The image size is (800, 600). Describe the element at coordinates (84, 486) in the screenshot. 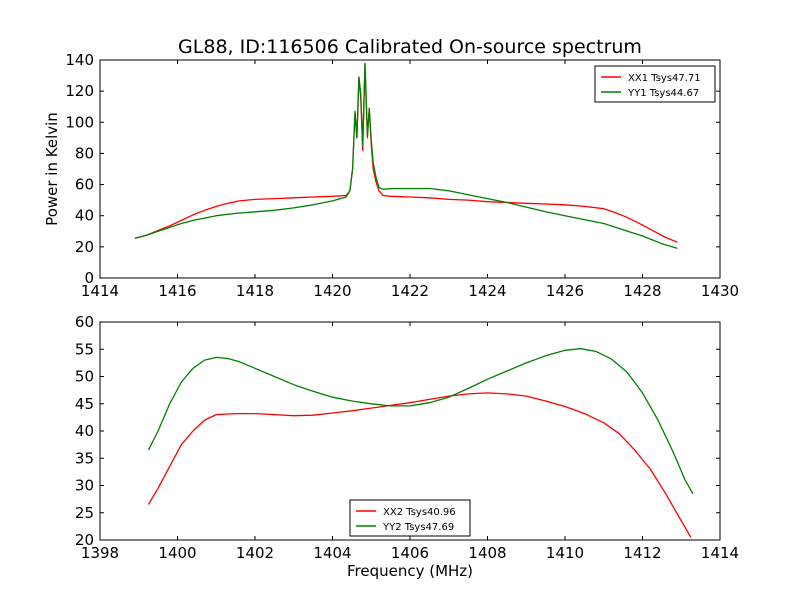

I see `y-tick-label: 30` at that location.